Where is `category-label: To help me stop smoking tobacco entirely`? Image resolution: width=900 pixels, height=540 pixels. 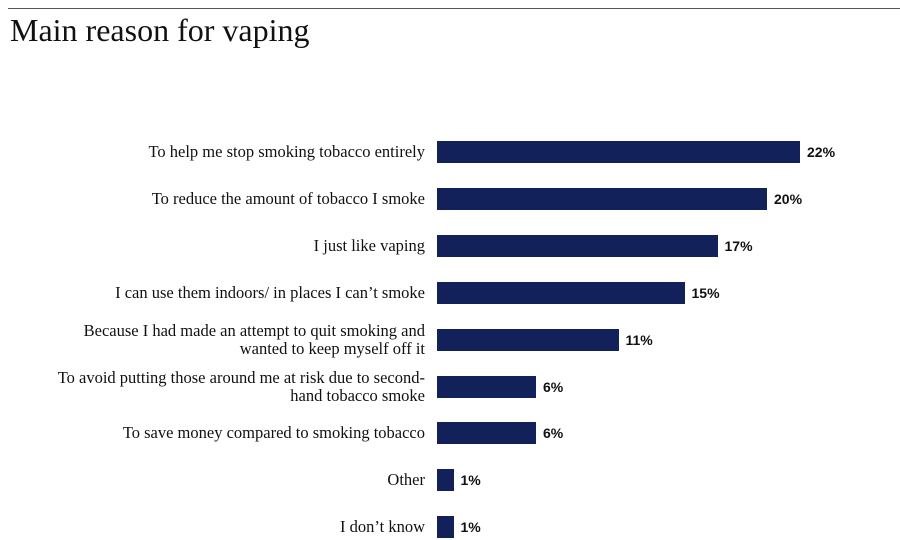 category-label: To help me stop smoking tobacco entirely is located at coordinates (286, 151).